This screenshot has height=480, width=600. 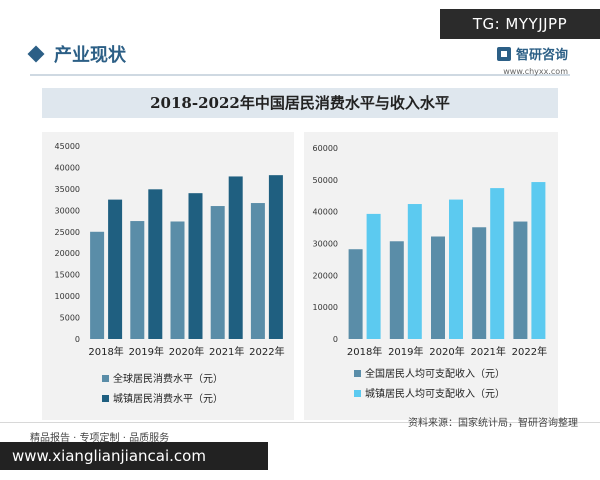 What do you see at coordinates (541, 55) in the screenshot?
I see `brand-name: 智研咨询` at bounding box center [541, 55].